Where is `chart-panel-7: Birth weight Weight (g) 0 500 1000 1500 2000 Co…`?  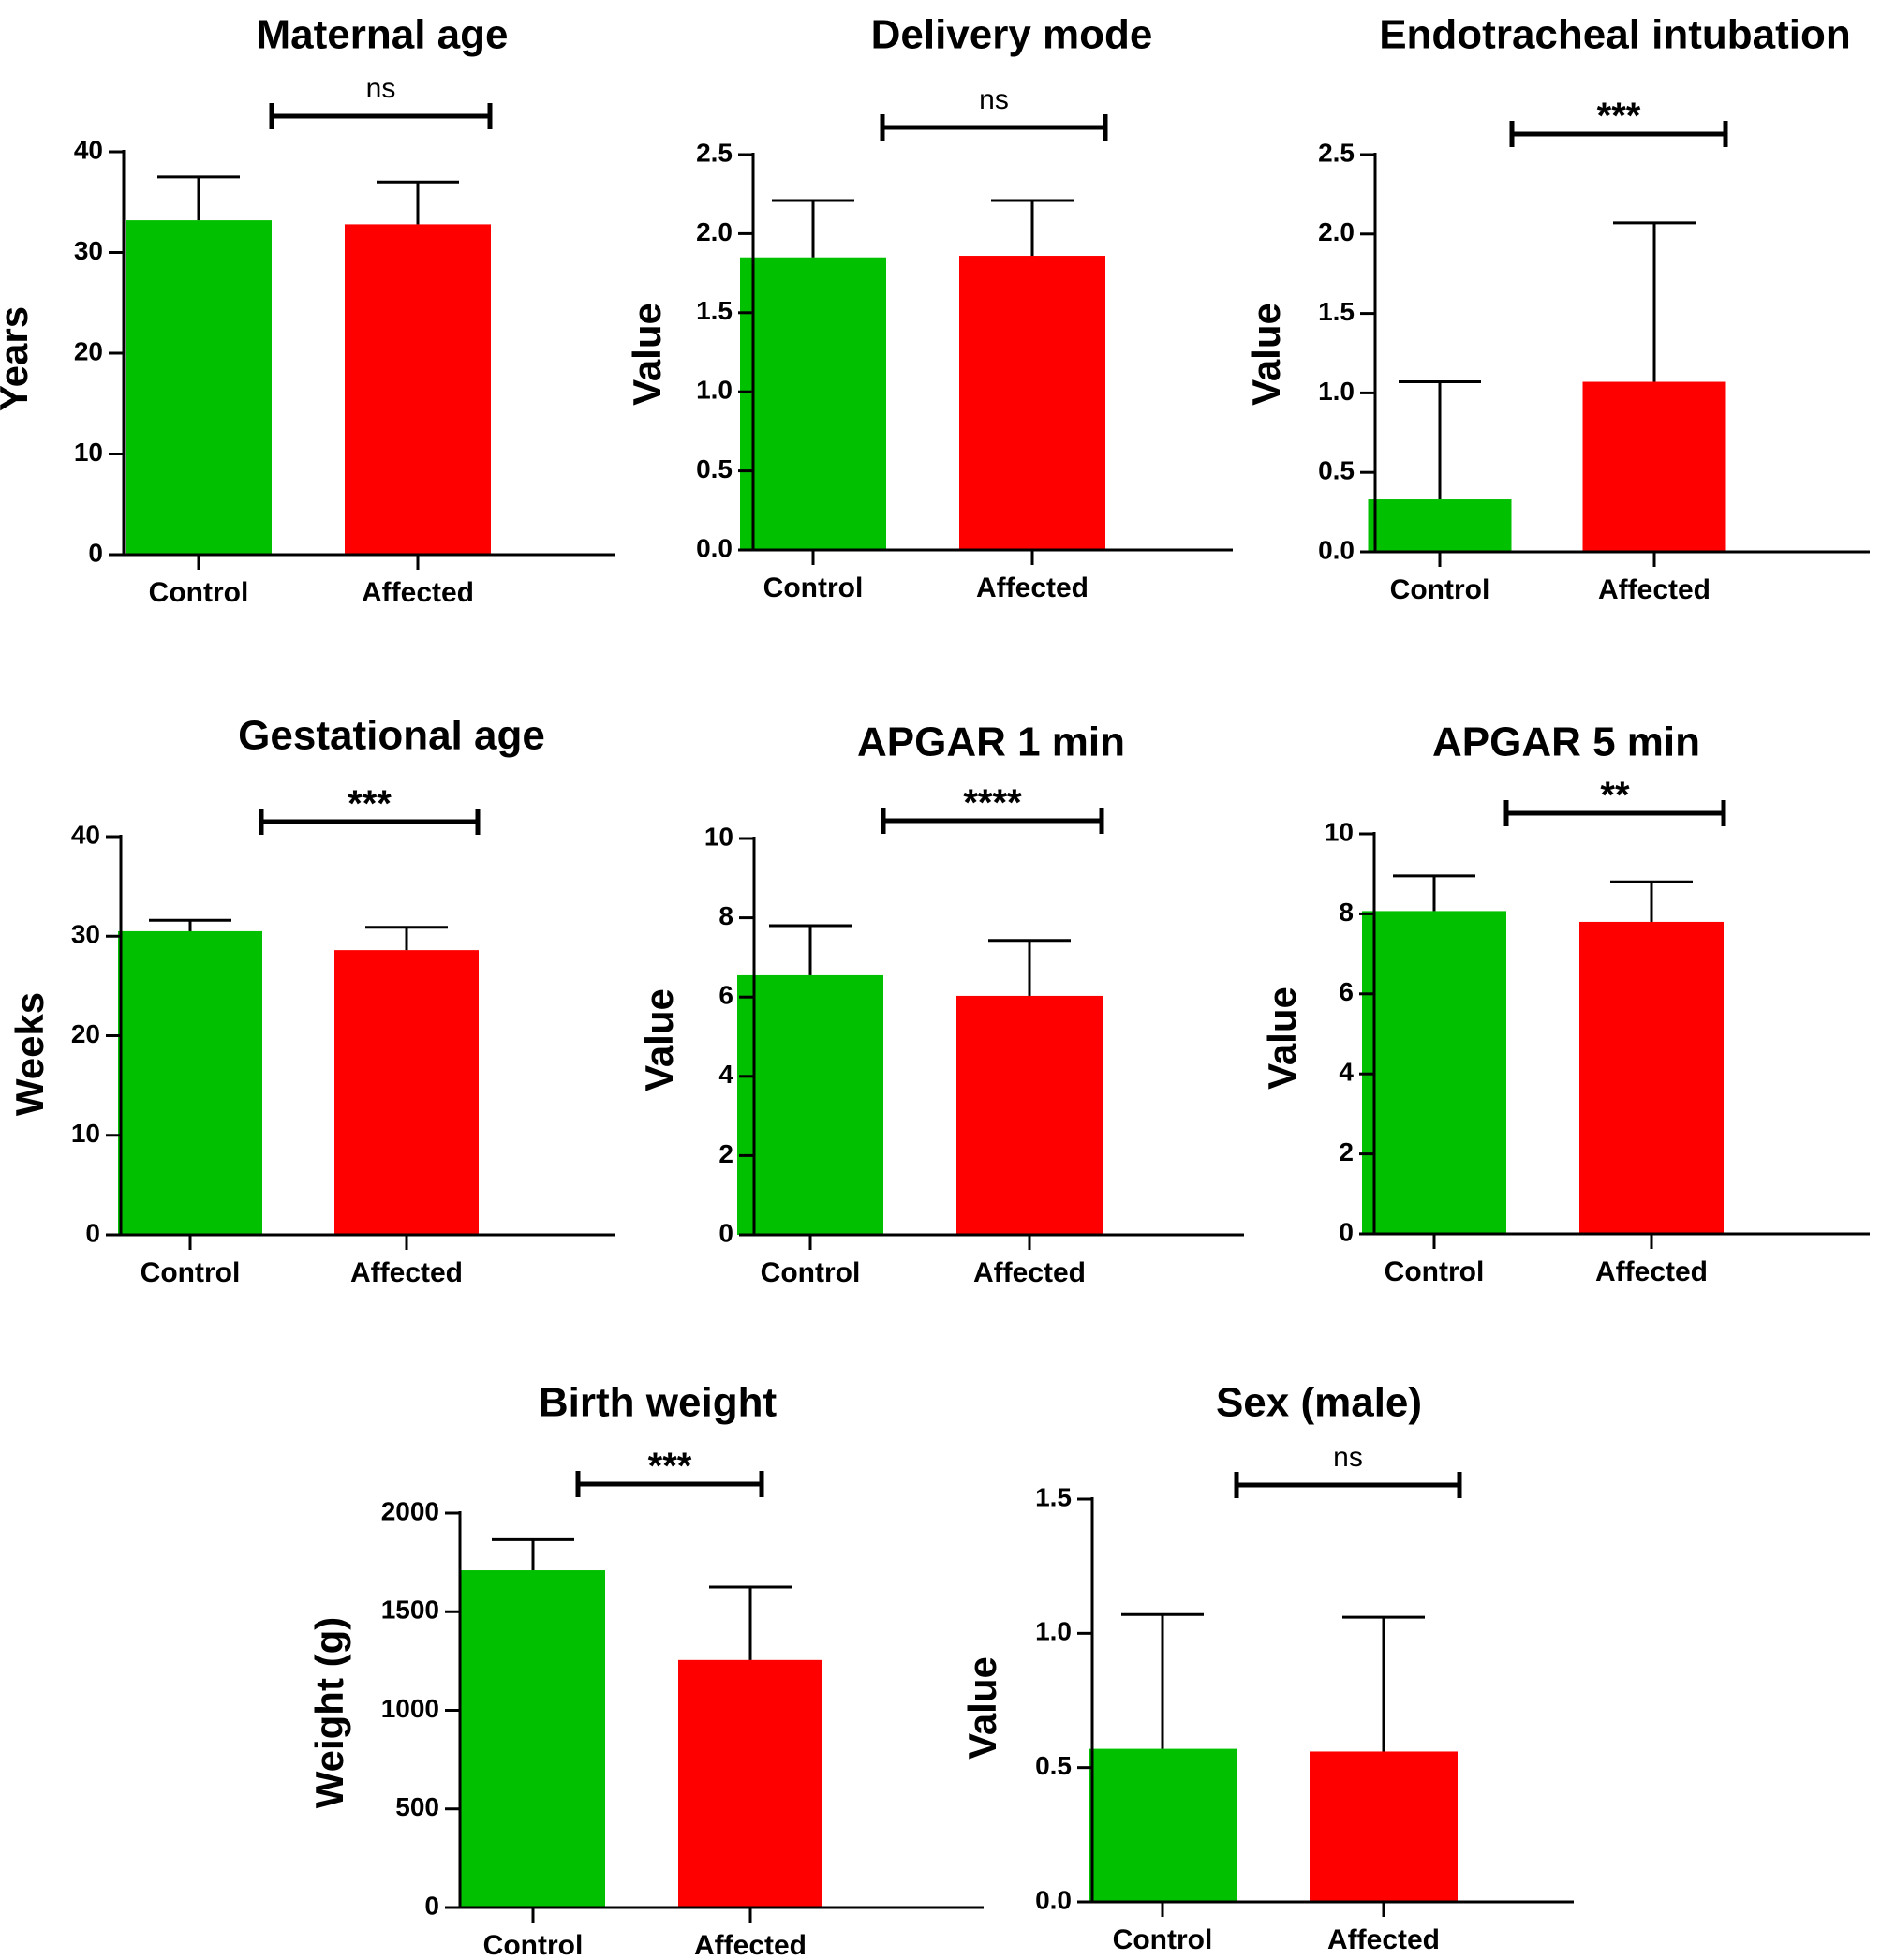
chart-panel-7: Birth weight Weight (g) 0 500 1000 1500 2000 Co… is located at coordinates (645, 1670).